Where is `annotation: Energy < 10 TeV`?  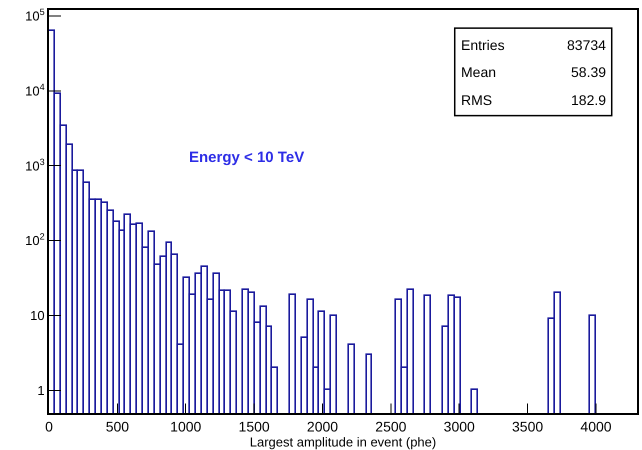 annotation: Energy < 10 TeV is located at coordinates (246, 157).